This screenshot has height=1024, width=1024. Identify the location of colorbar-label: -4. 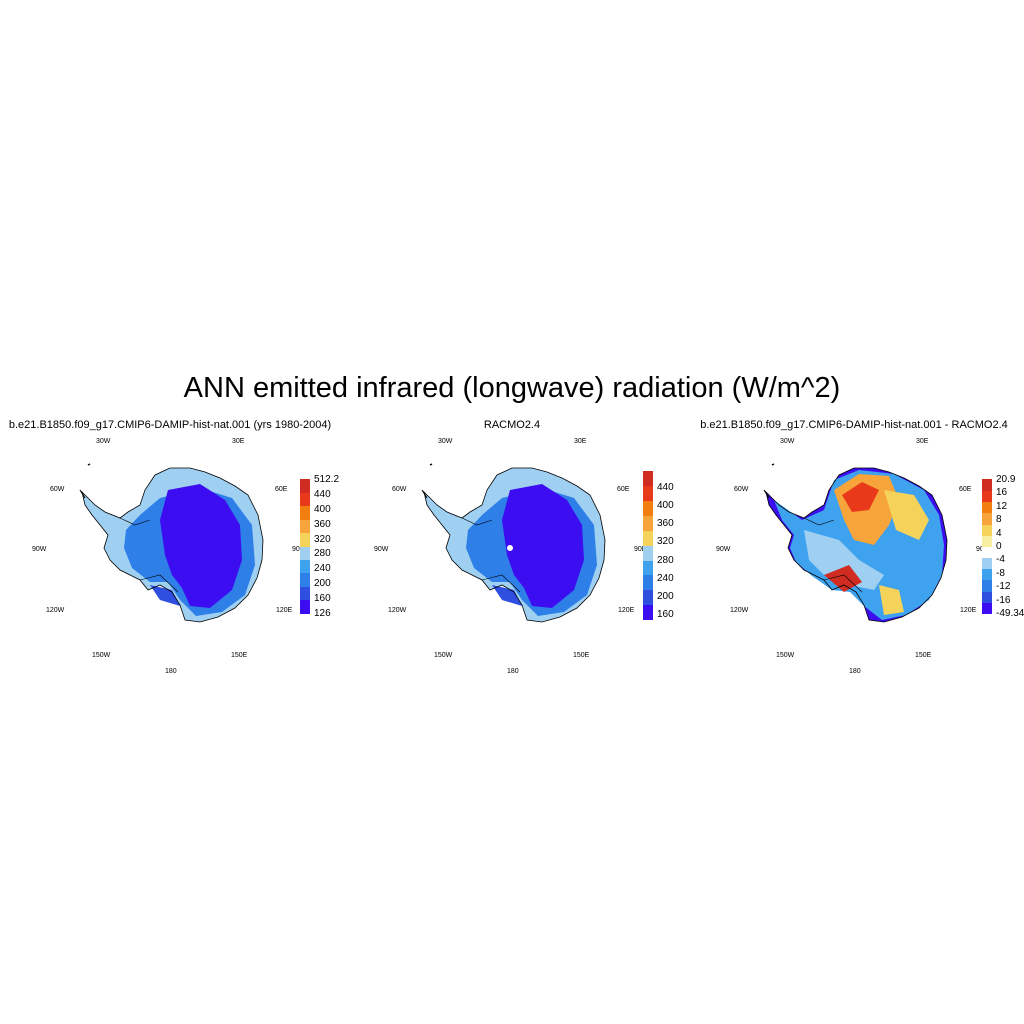
(1000, 560).